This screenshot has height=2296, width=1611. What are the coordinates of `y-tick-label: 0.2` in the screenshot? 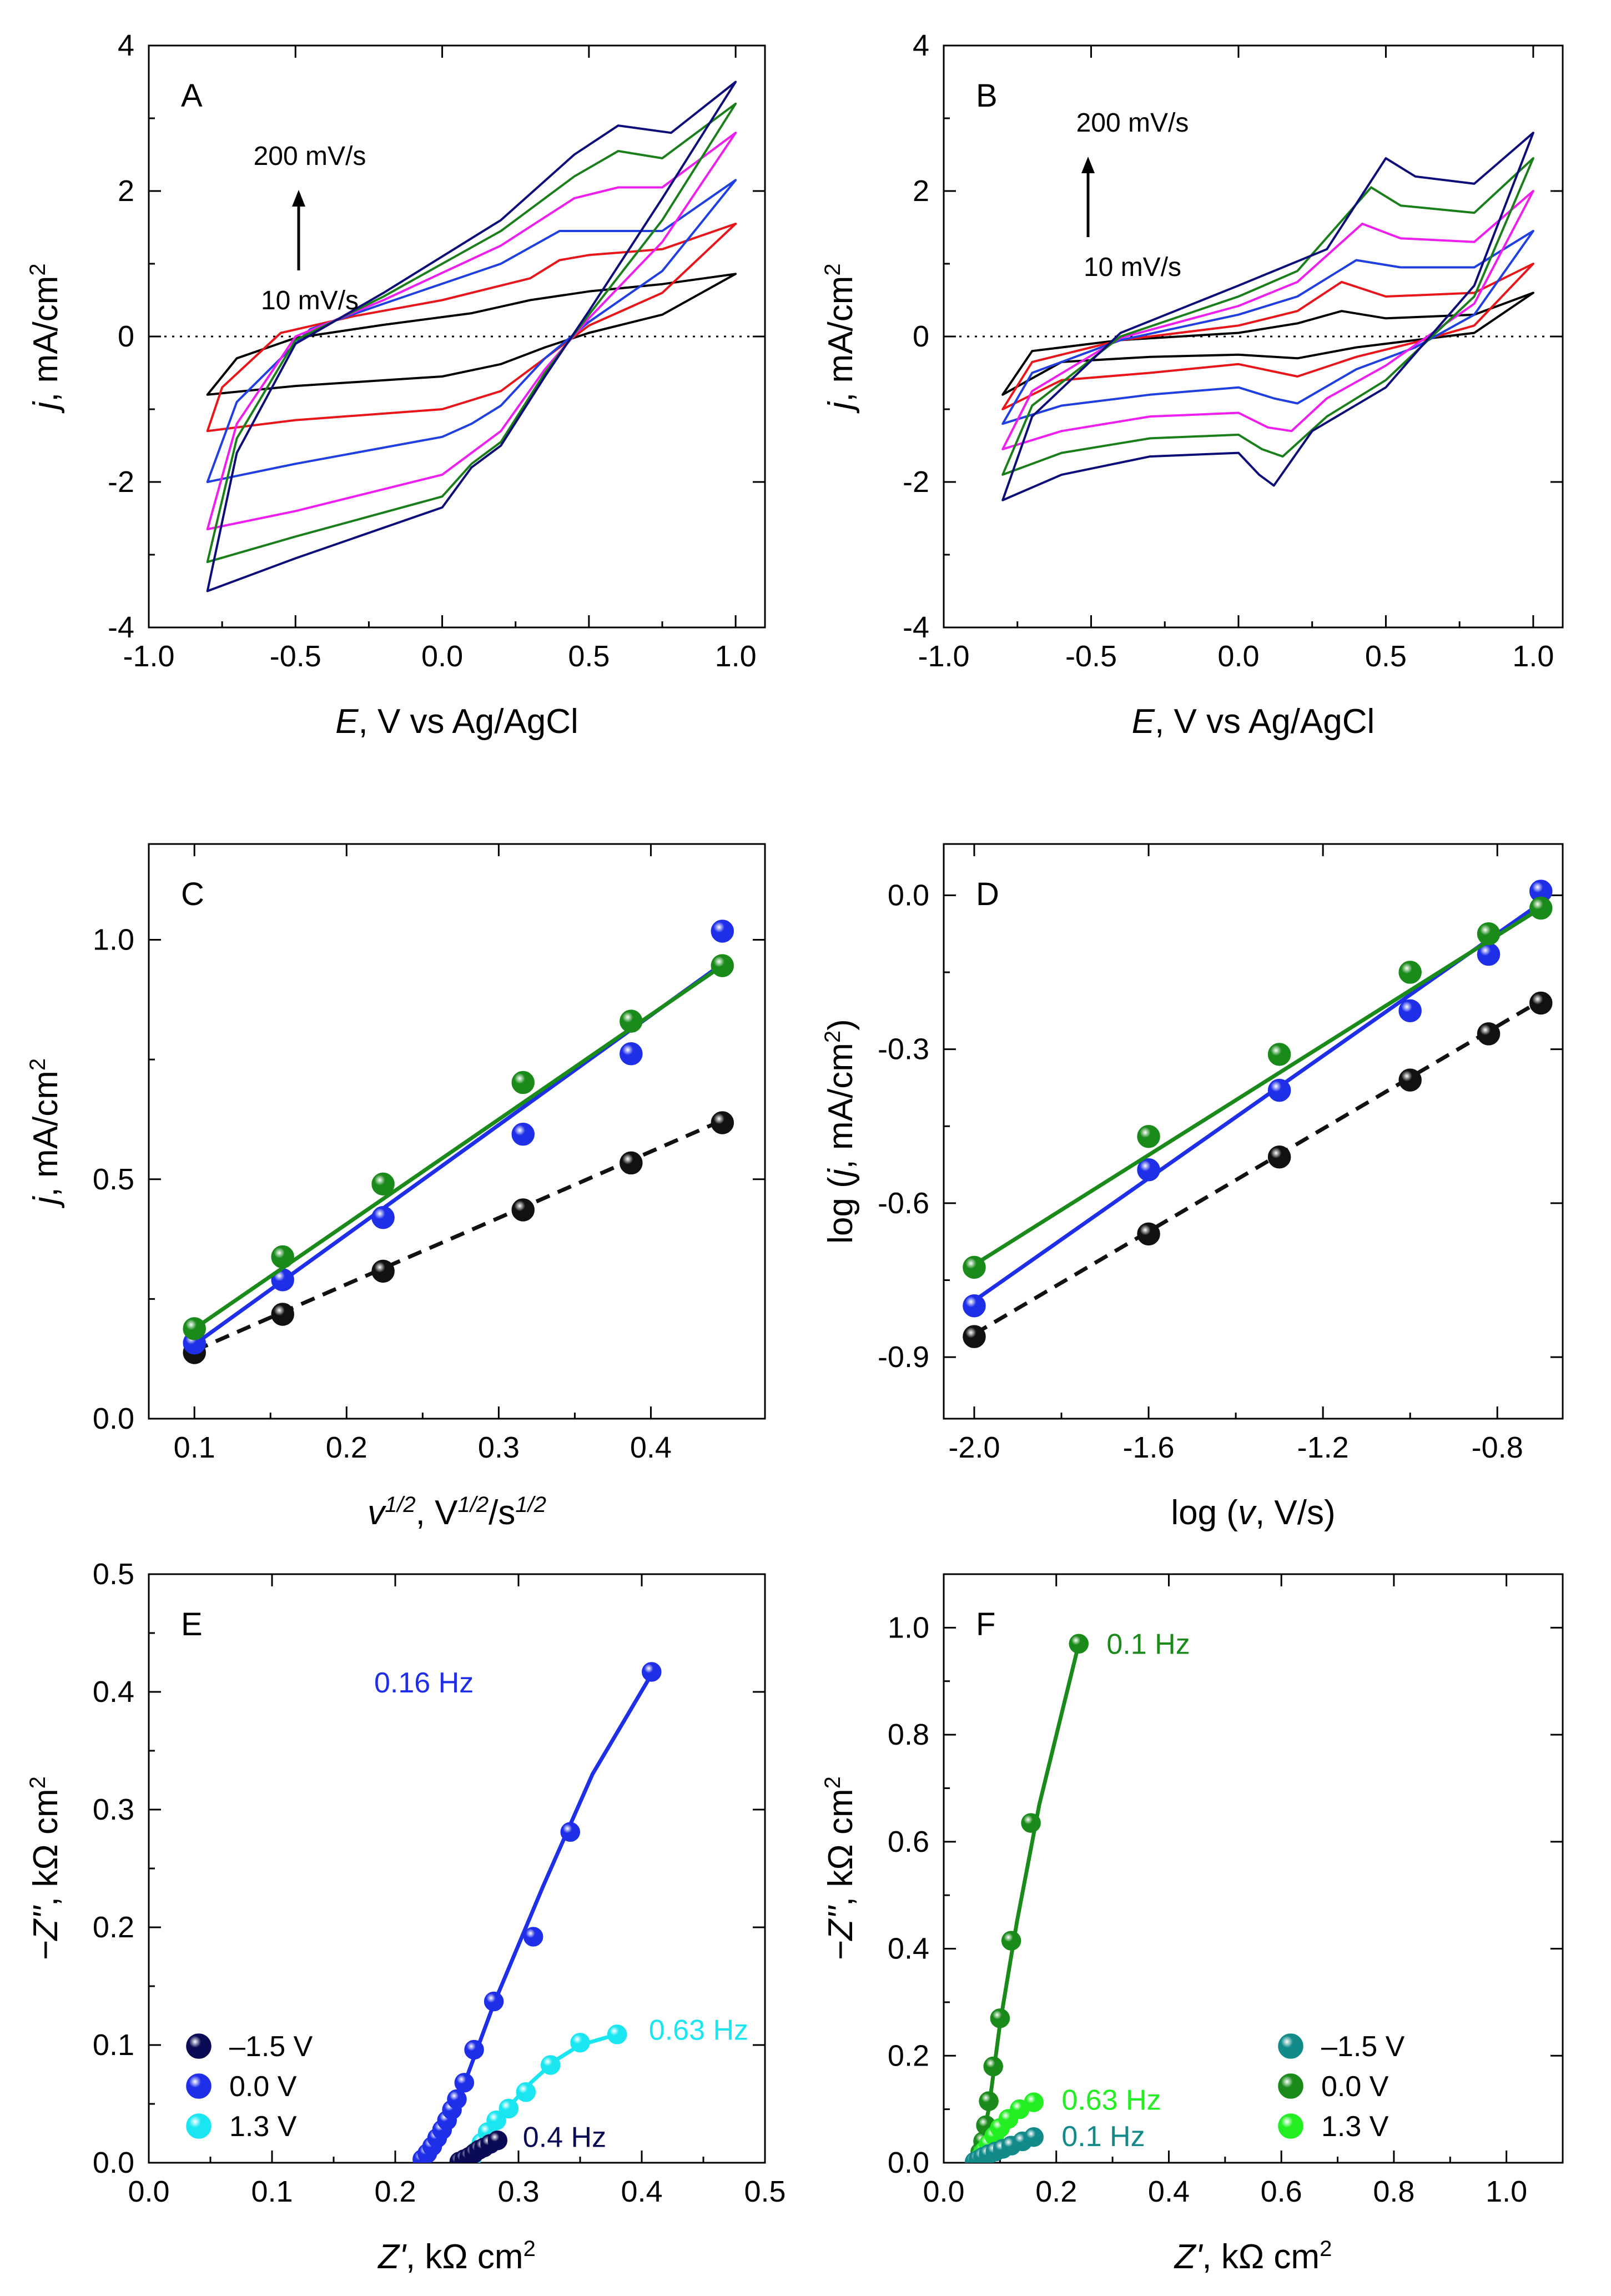 It's located at (908, 2055).